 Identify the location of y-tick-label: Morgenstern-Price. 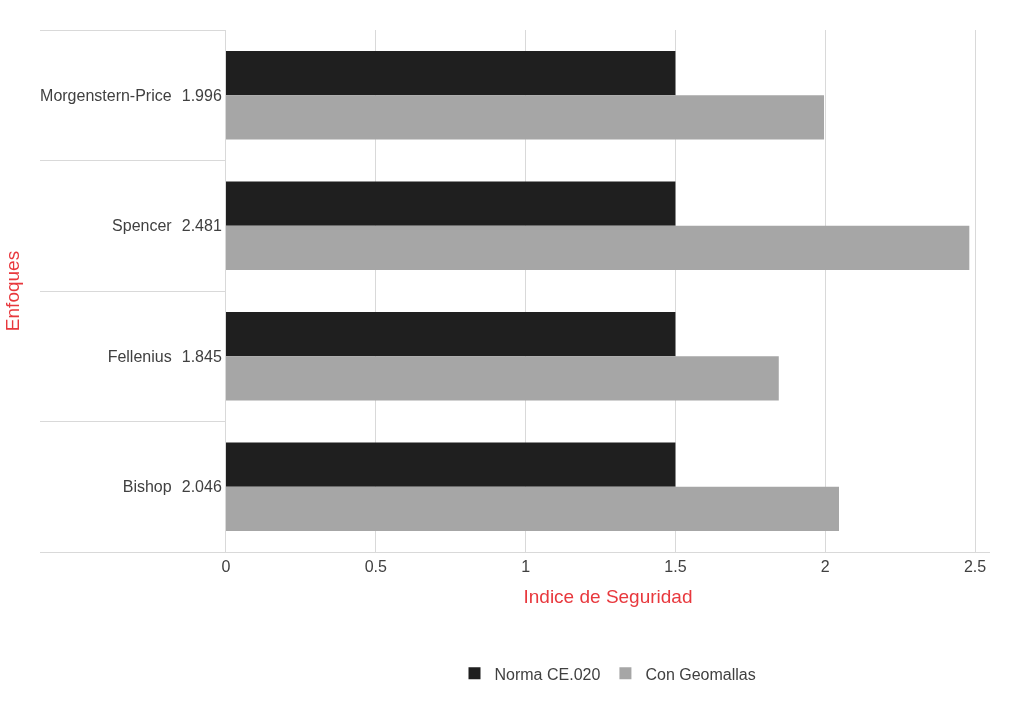
(106, 95).